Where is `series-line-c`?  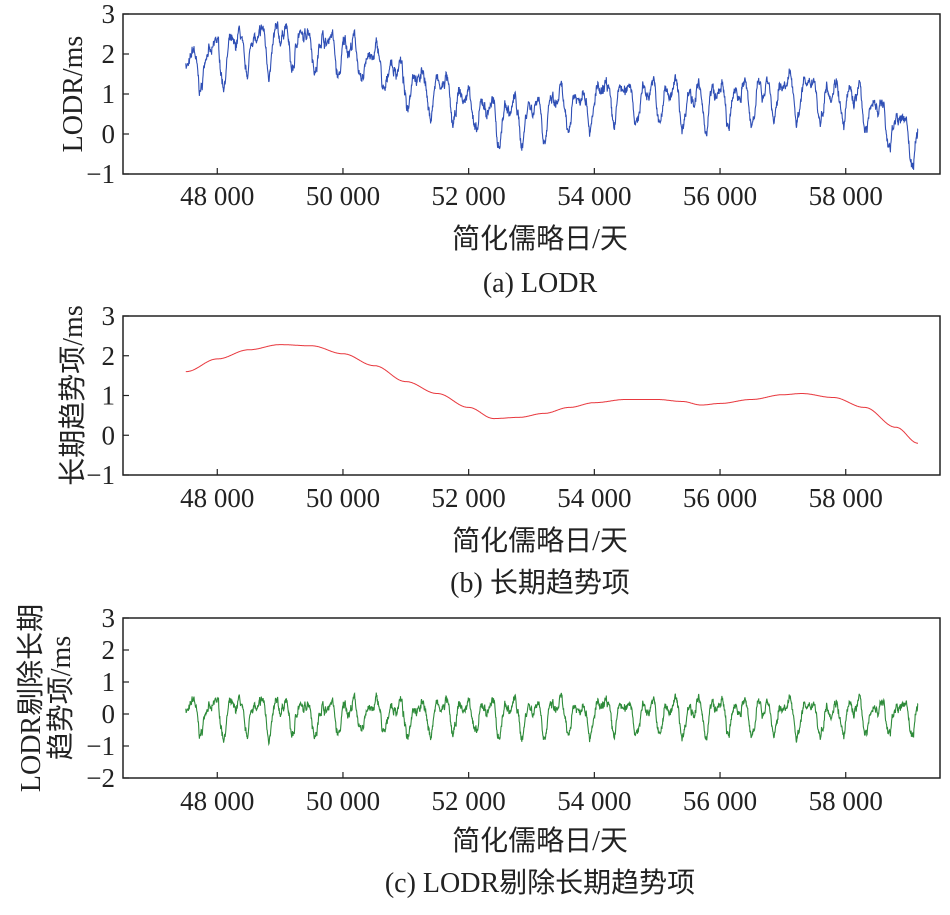
series-line-c is located at coordinates (552, 719).